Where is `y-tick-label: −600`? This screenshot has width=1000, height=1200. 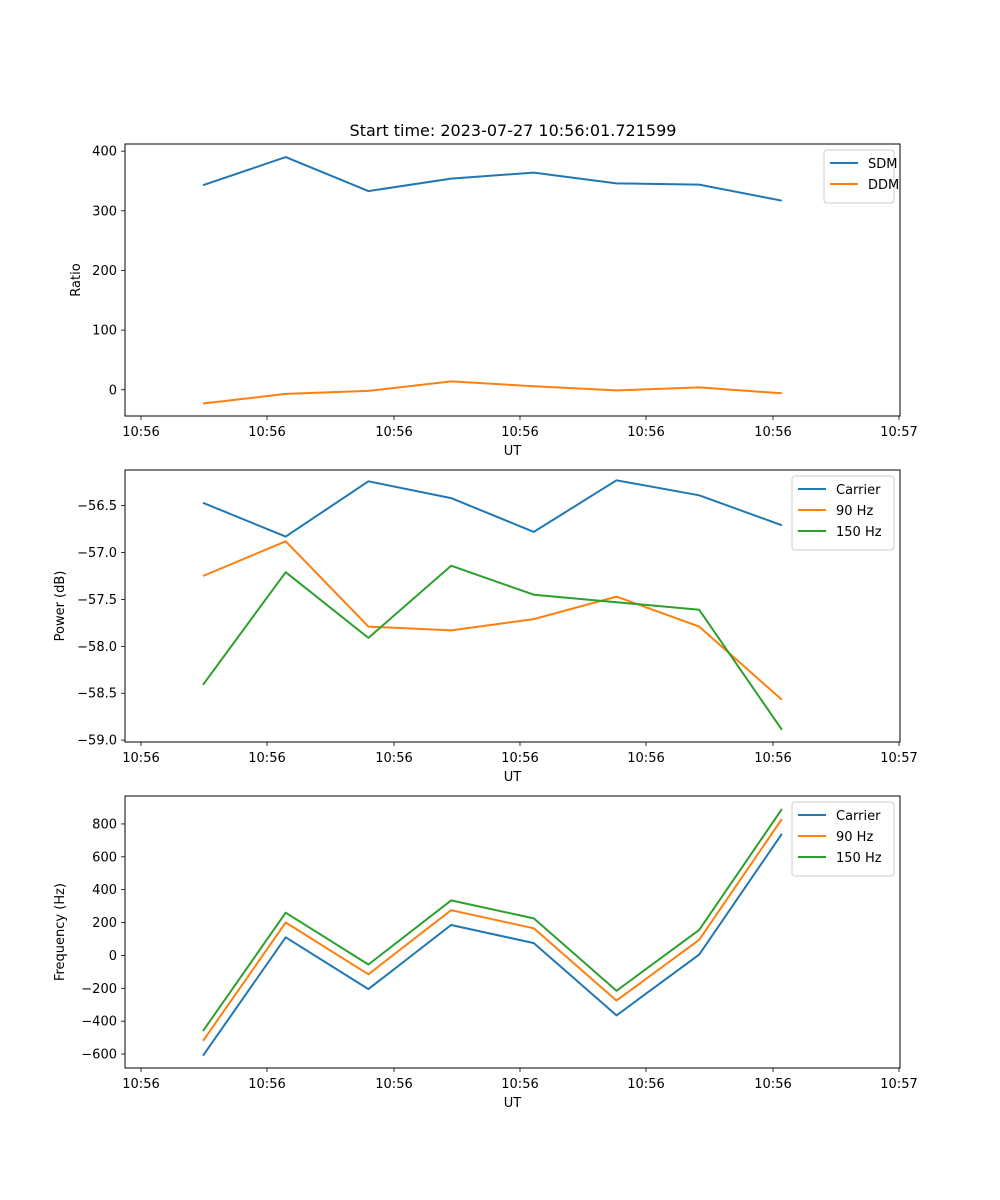 y-tick-label: −600 is located at coordinates (99, 1055).